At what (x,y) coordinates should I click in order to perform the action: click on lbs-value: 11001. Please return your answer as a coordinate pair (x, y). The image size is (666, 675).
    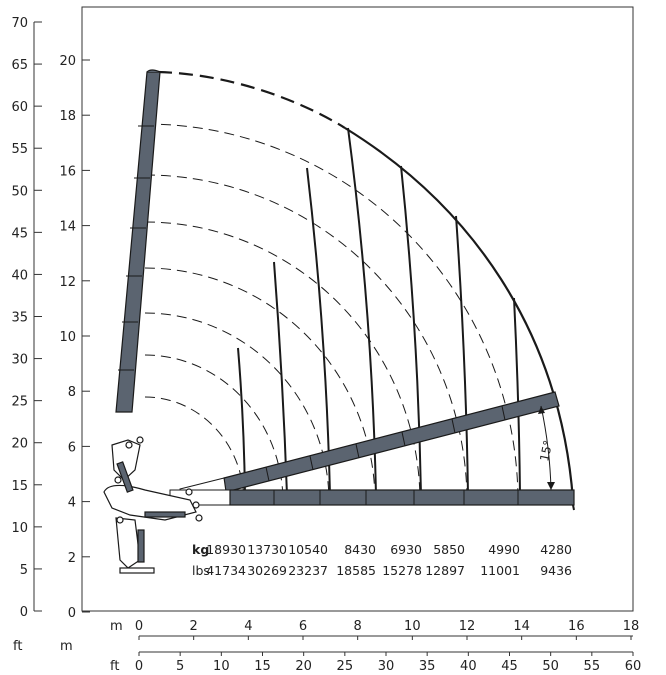
    Looking at the image, I should click on (500, 570).